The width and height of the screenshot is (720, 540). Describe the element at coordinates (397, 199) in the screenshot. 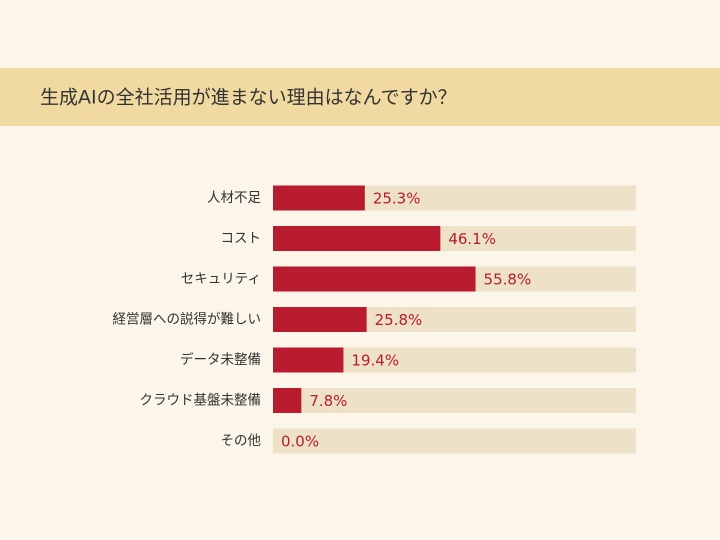

I see `value-label: 25.3%` at that location.